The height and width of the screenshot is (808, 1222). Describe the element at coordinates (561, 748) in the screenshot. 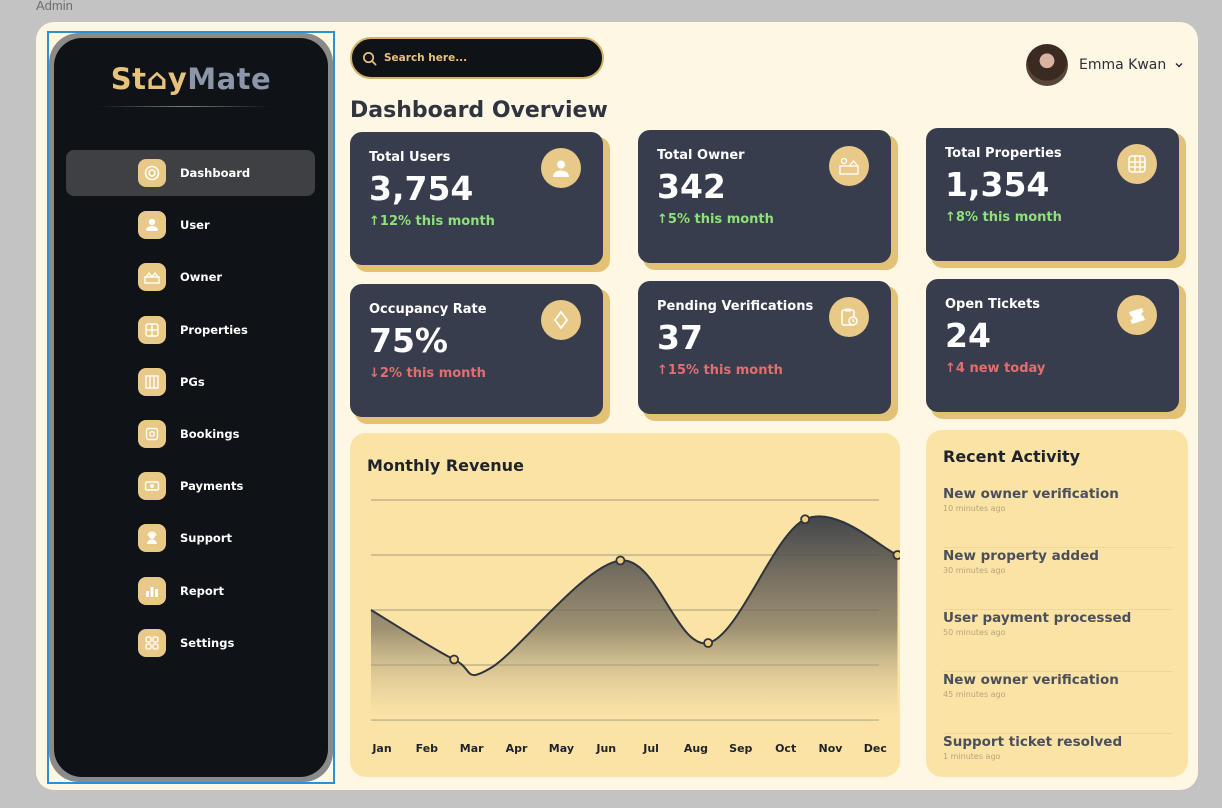

I see `x-tick-label: May` at that location.